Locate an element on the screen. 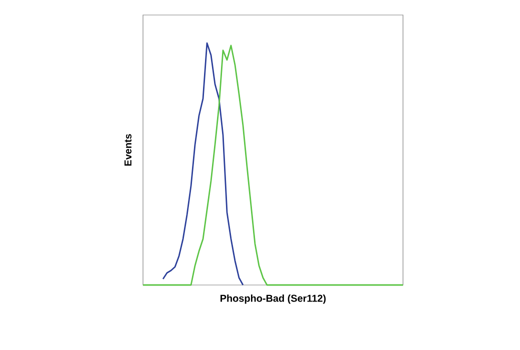 The height and width of the screenshot is (350, 520). x-axis-title: Phospho-Bad (Ser112) is located at coordinates (273, 299).